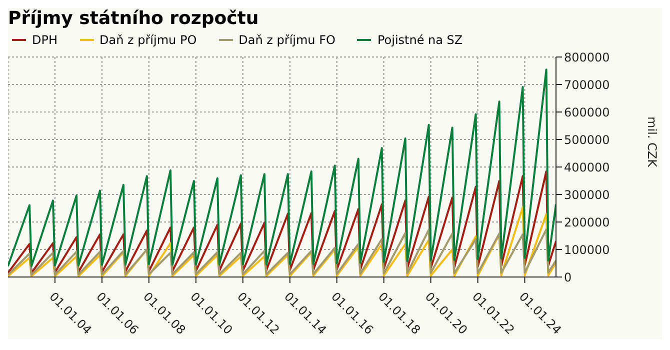  Describe the element at coordinates (651, 142) in the screenshot. I see `y-axis-title: mil. CZK` at that location.